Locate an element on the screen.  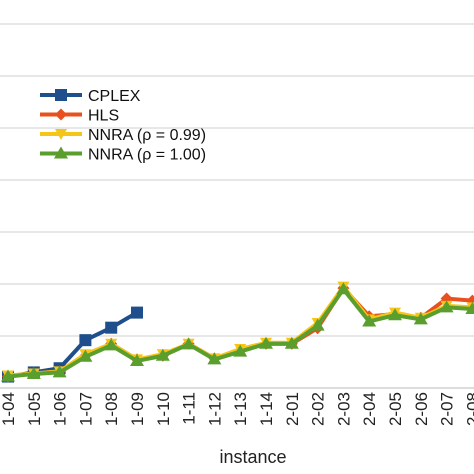
x-tick-label: 1-06 is located at coordinates (60, 409).